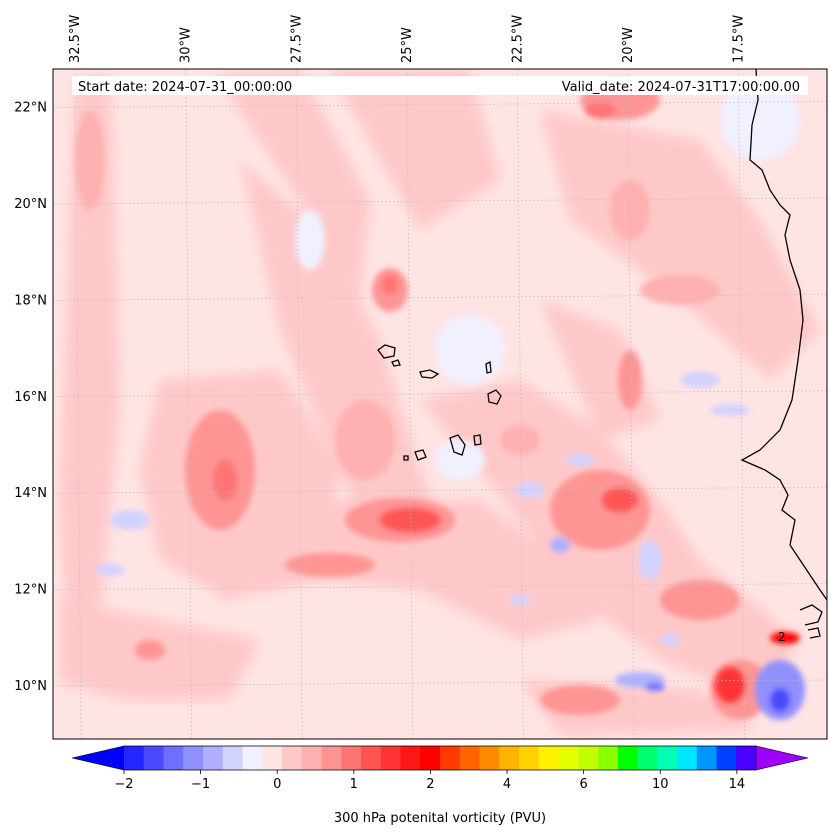  What do you see at coordinates (782, 637) in the screenshot?
I see `contour-label: 2` at bounding box center [782, 637].